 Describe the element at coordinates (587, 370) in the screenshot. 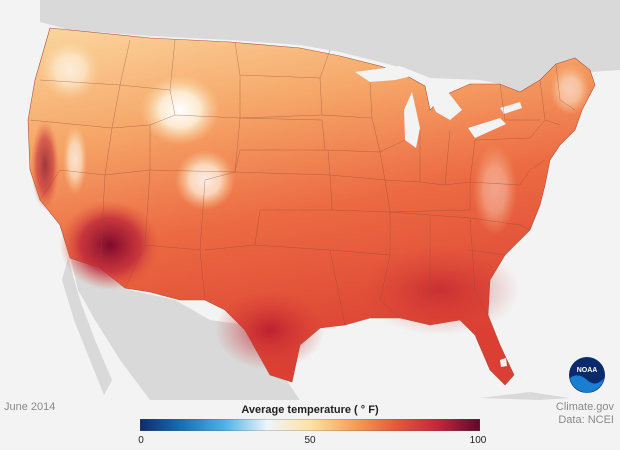

I see `noaa-logo-text: NOAA` at that location.